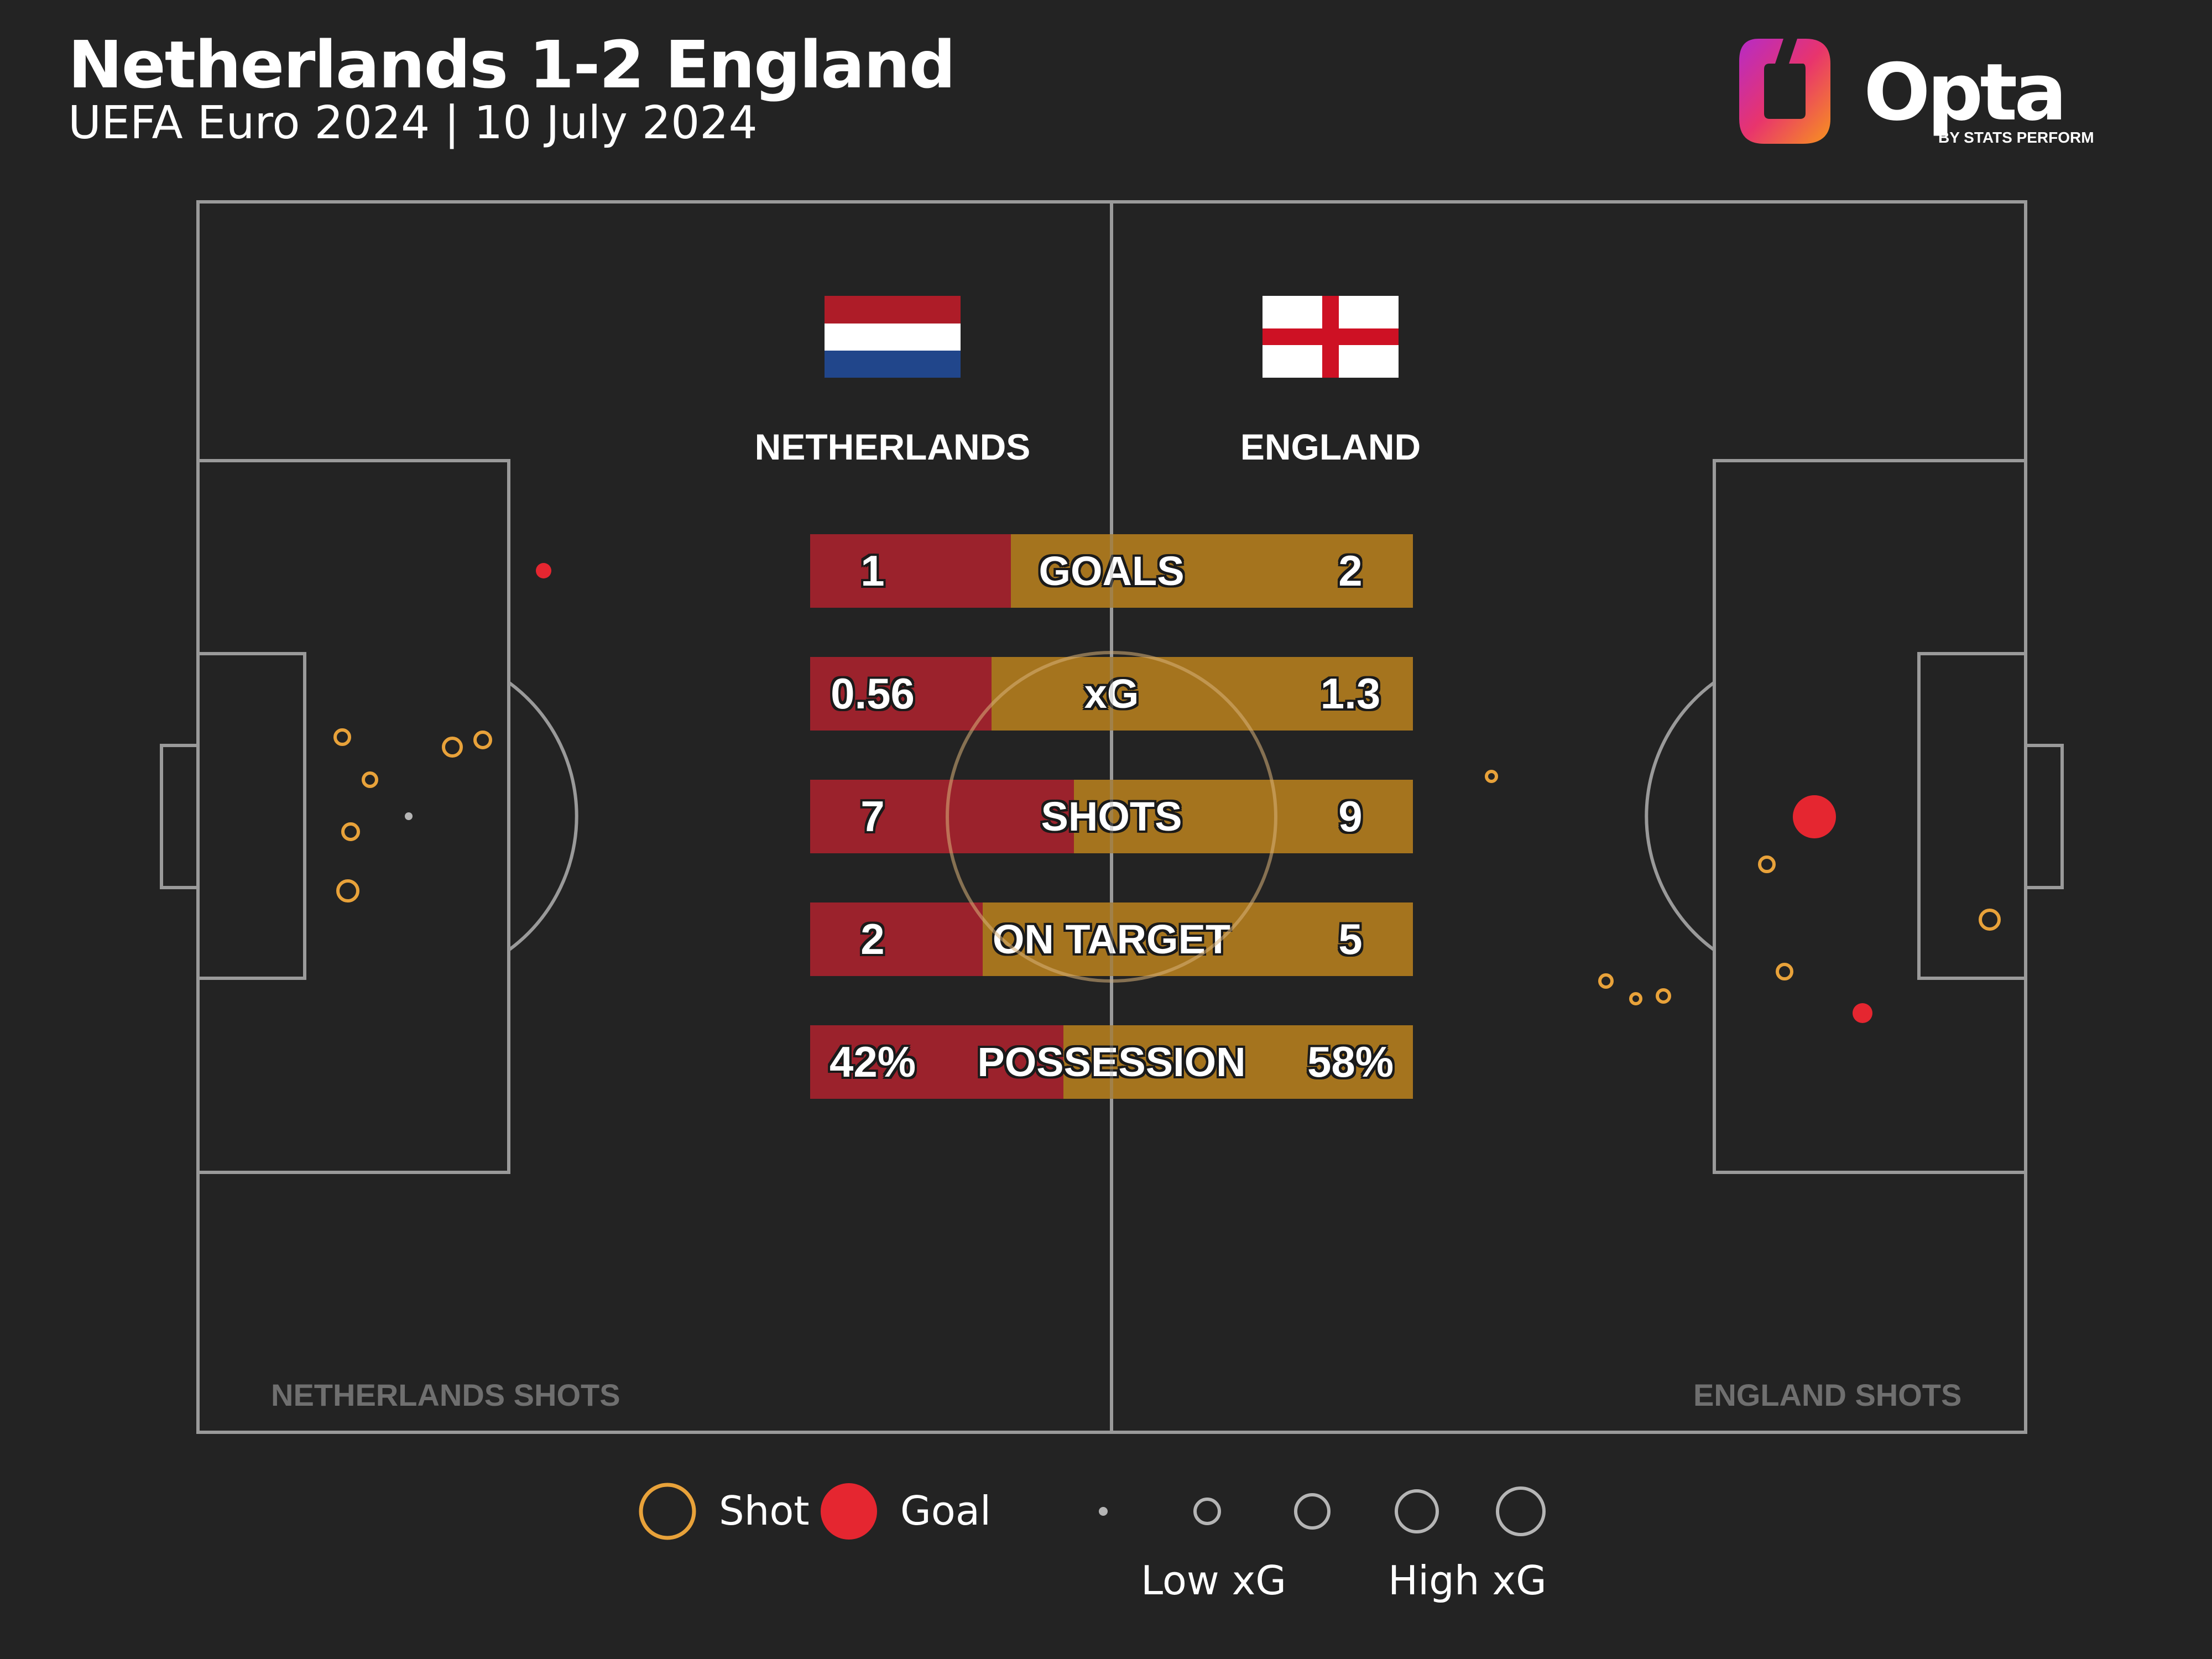 The height and width of the screenshot is (1659, 2212). Describe the element at coordinates (893, 337) in the screenshot. I see `netherlands-flag-icon` at that location.